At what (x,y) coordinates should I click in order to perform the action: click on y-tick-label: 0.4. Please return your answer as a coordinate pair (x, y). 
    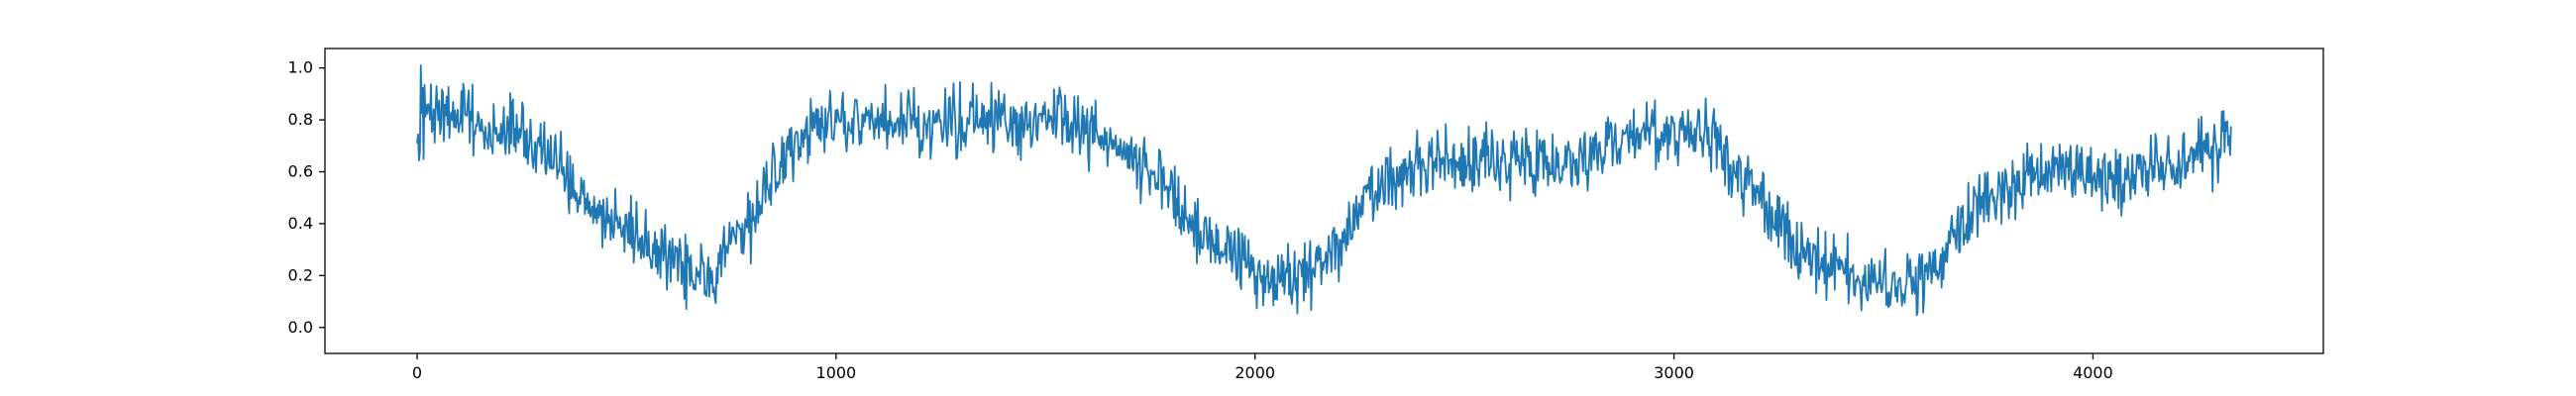
    Looking at the image, I should click on (300, 224).